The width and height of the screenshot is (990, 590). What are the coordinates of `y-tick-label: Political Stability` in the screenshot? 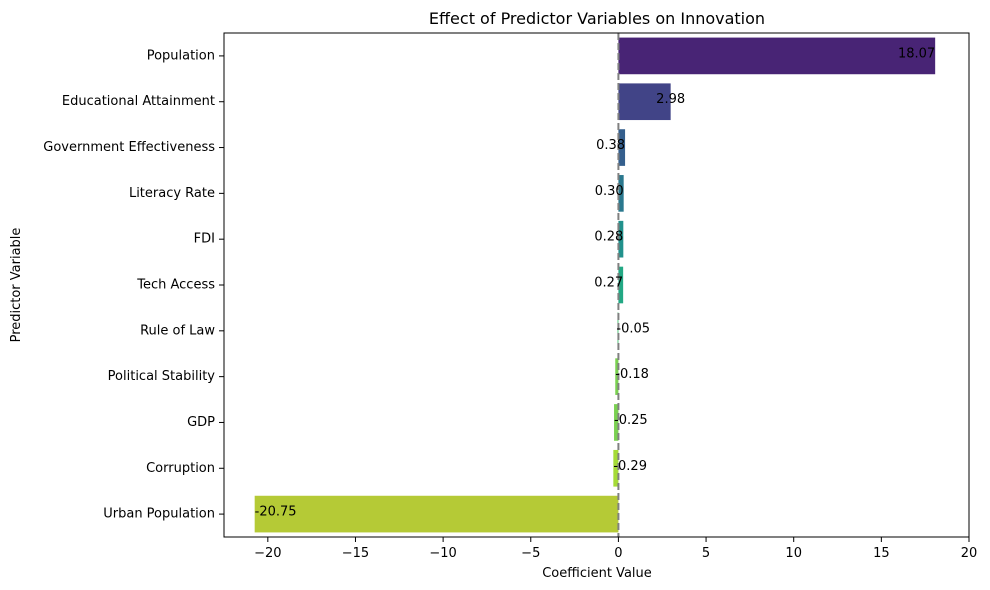 It's located at (162, 376).